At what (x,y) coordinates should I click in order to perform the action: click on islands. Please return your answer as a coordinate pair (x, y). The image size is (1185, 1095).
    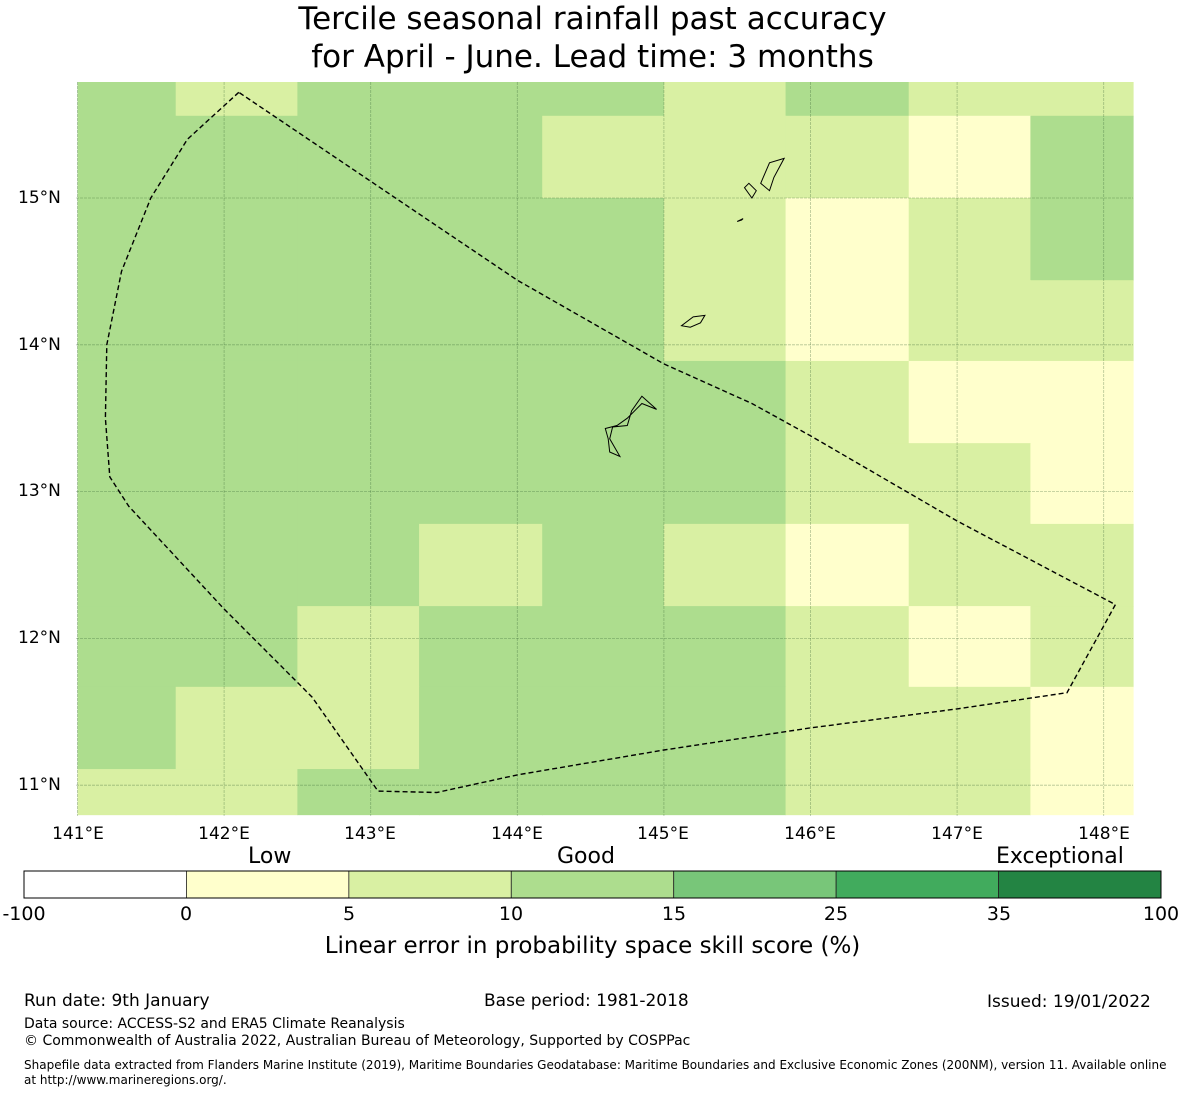
    Looking at the image, I should click on (695, 307).